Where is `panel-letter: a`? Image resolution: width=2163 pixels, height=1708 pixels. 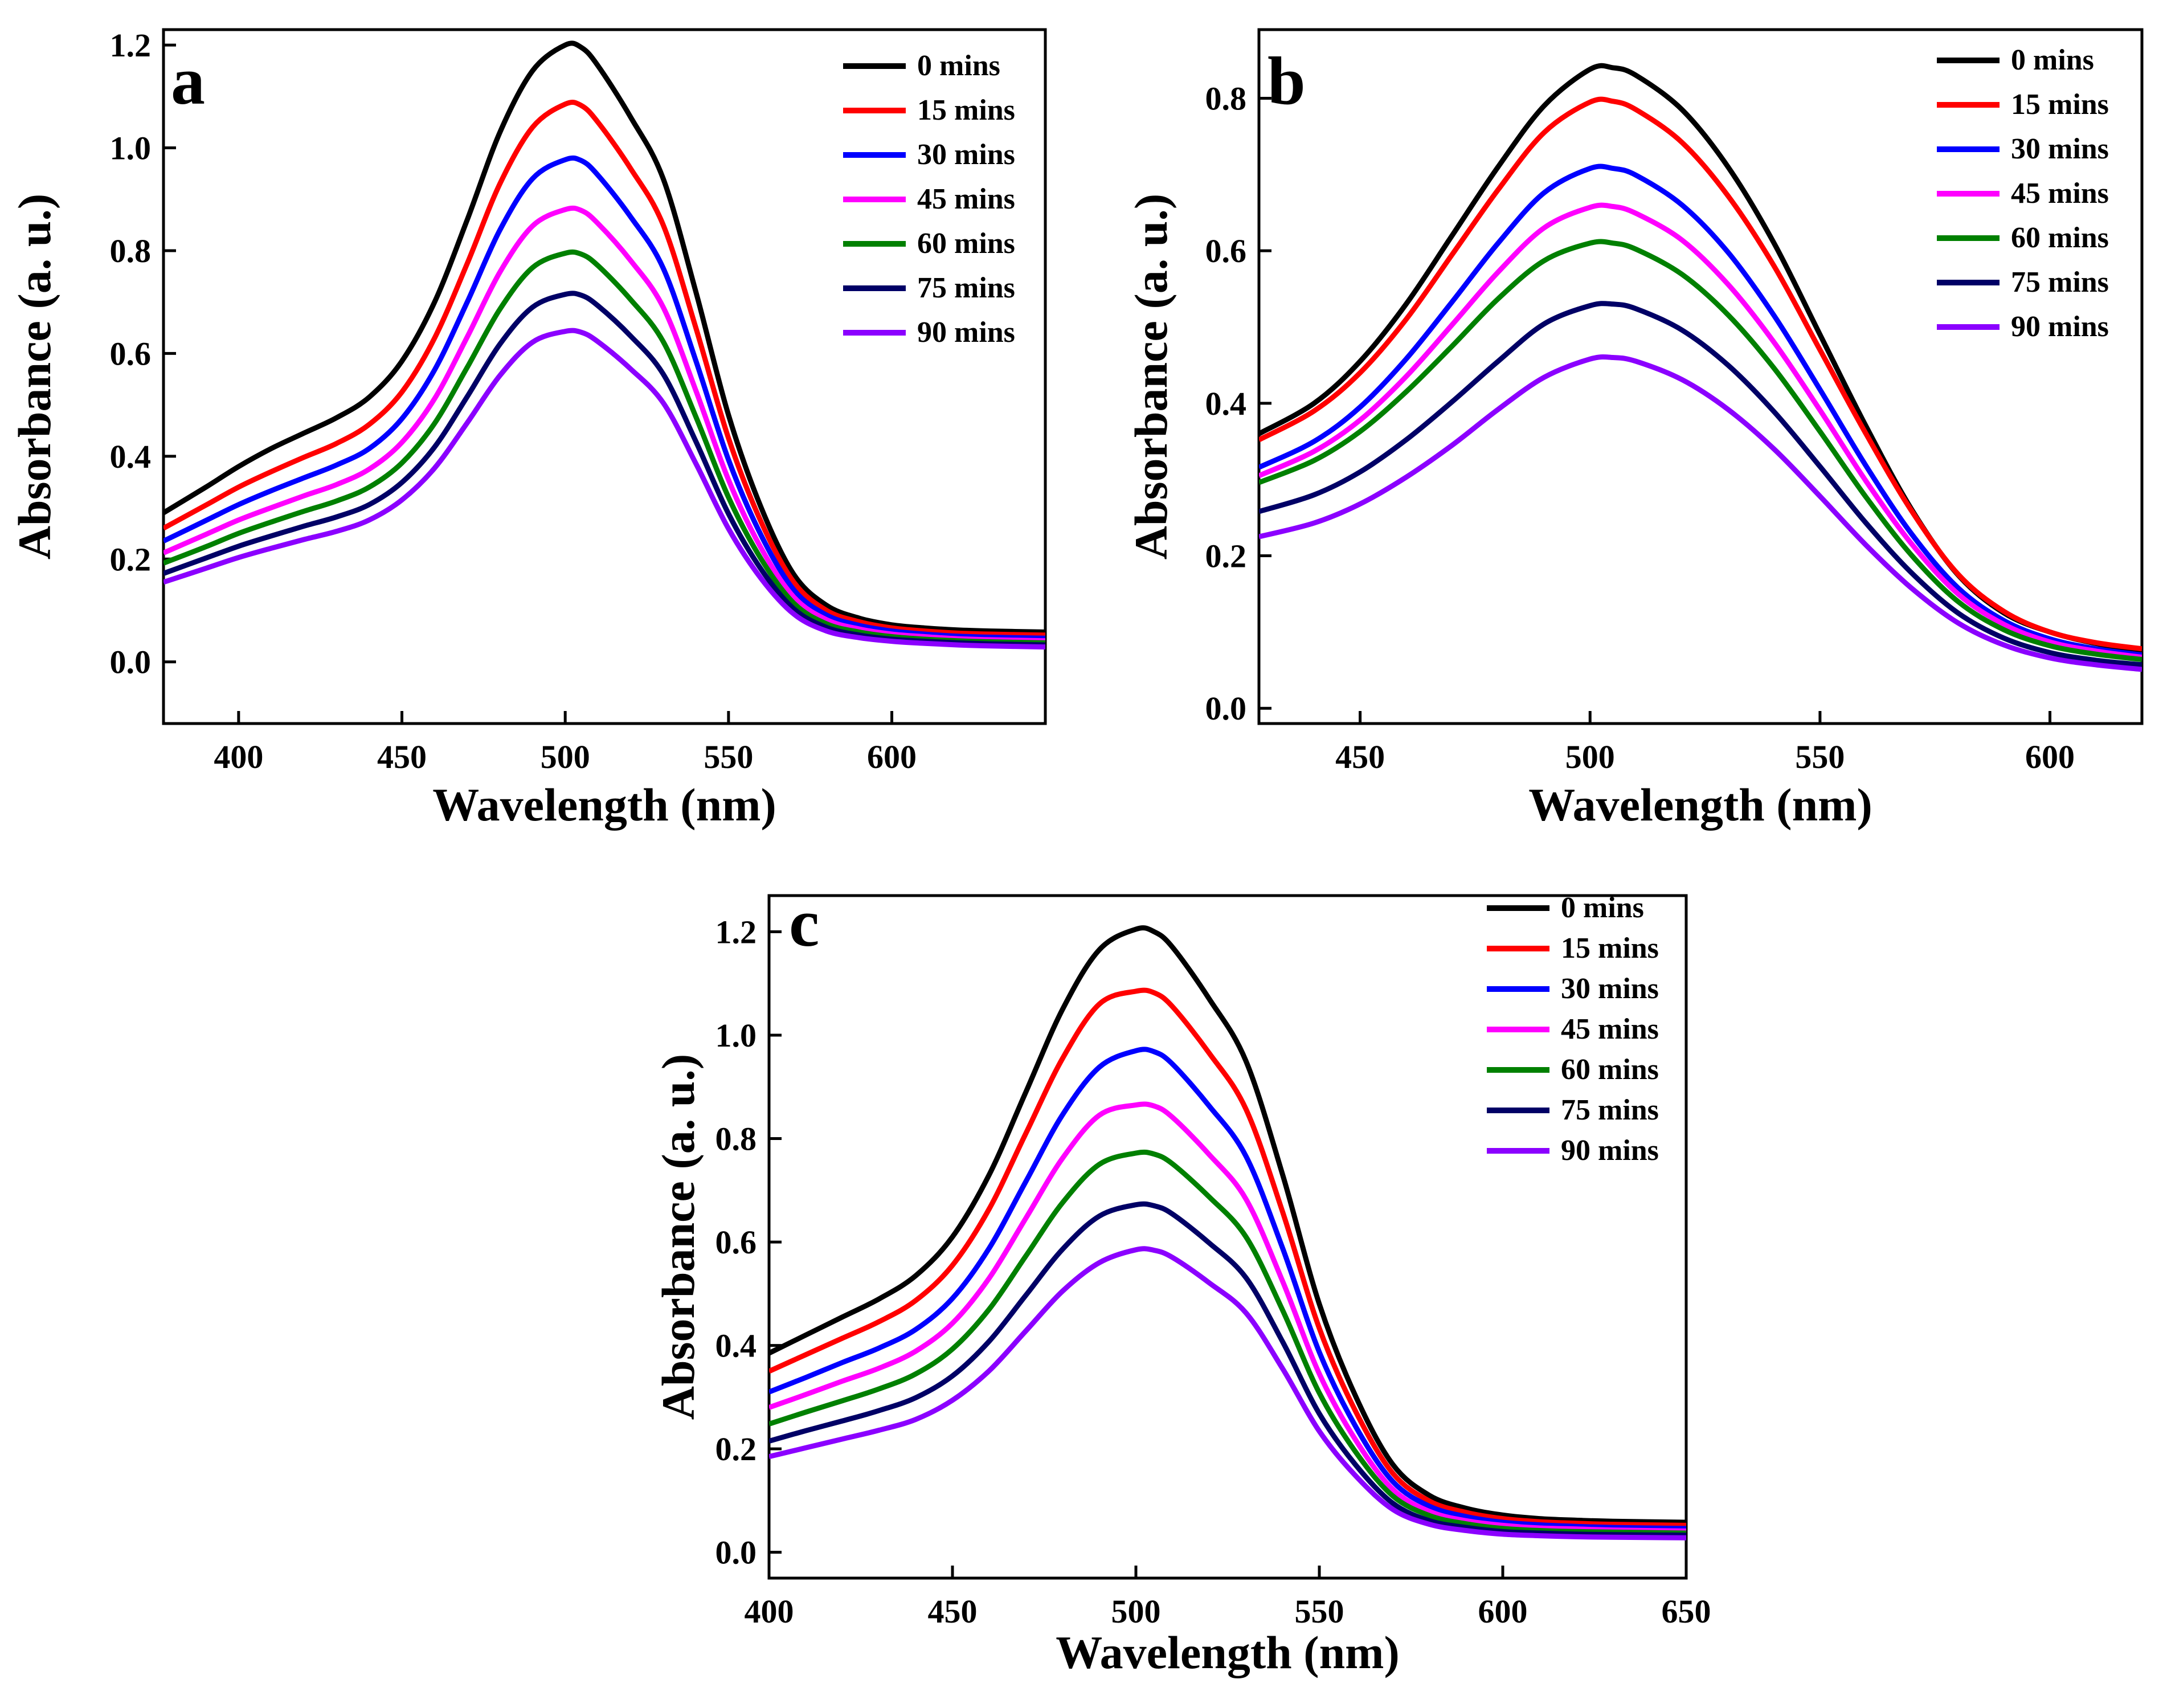 panel-letter: a is located at coordinates (188, 81).